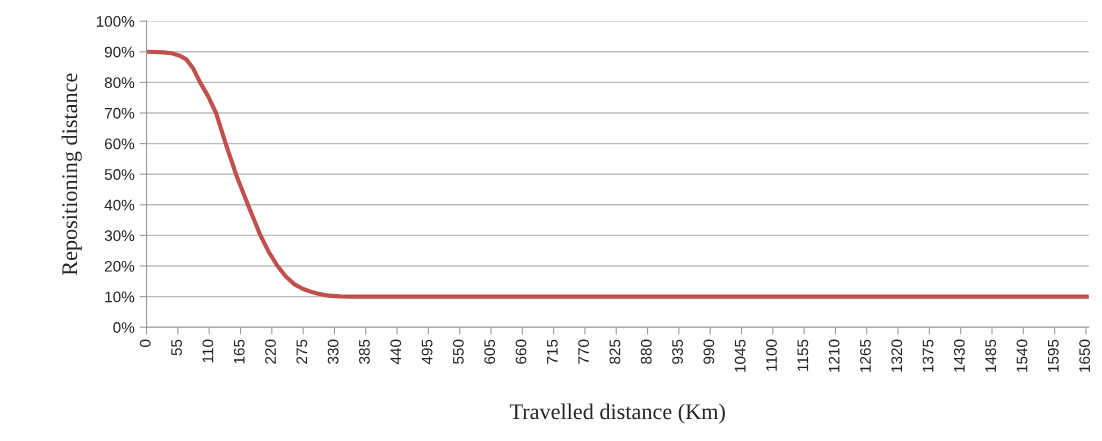 The width and height of the screenshot is (1102, 441). Describe the element at coordinates (145, 343) in the screenshot. I see `x-tick-label: 0` at that location.